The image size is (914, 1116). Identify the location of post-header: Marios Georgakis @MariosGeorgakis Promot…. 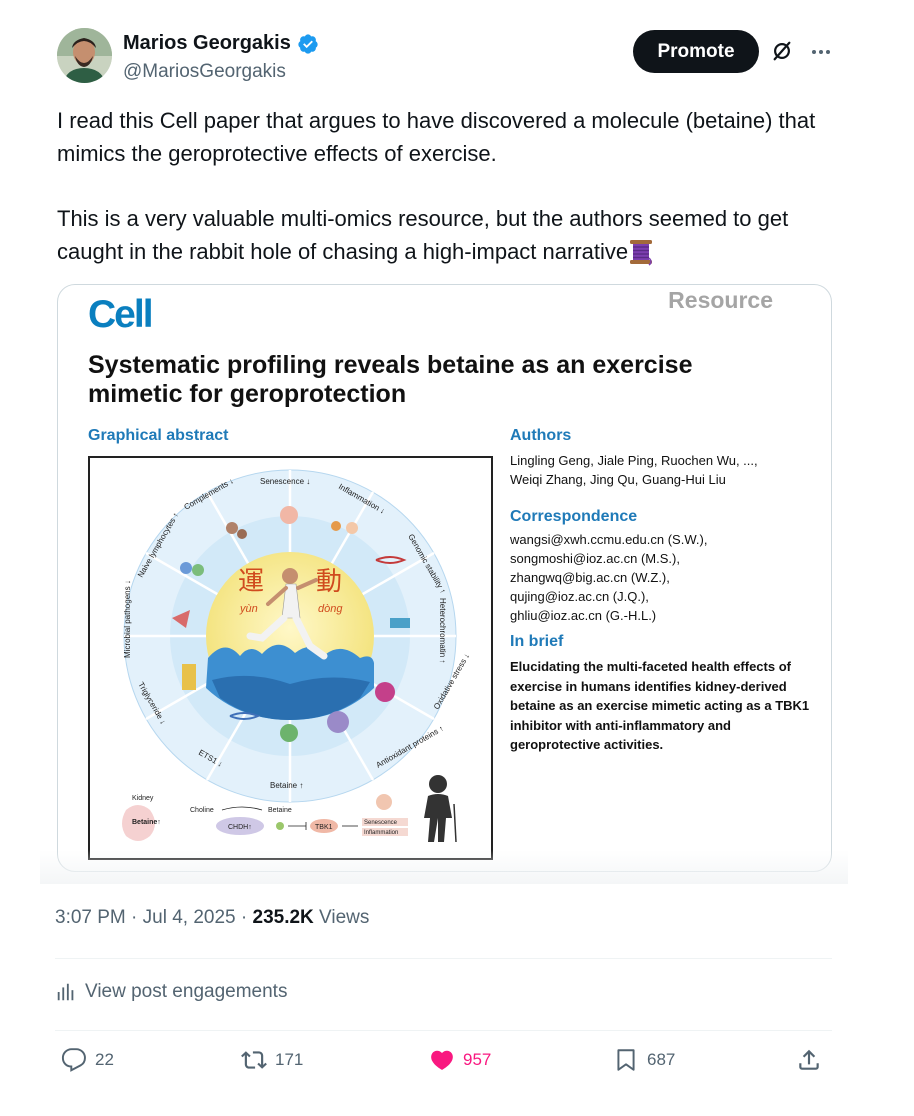
(457, 56).